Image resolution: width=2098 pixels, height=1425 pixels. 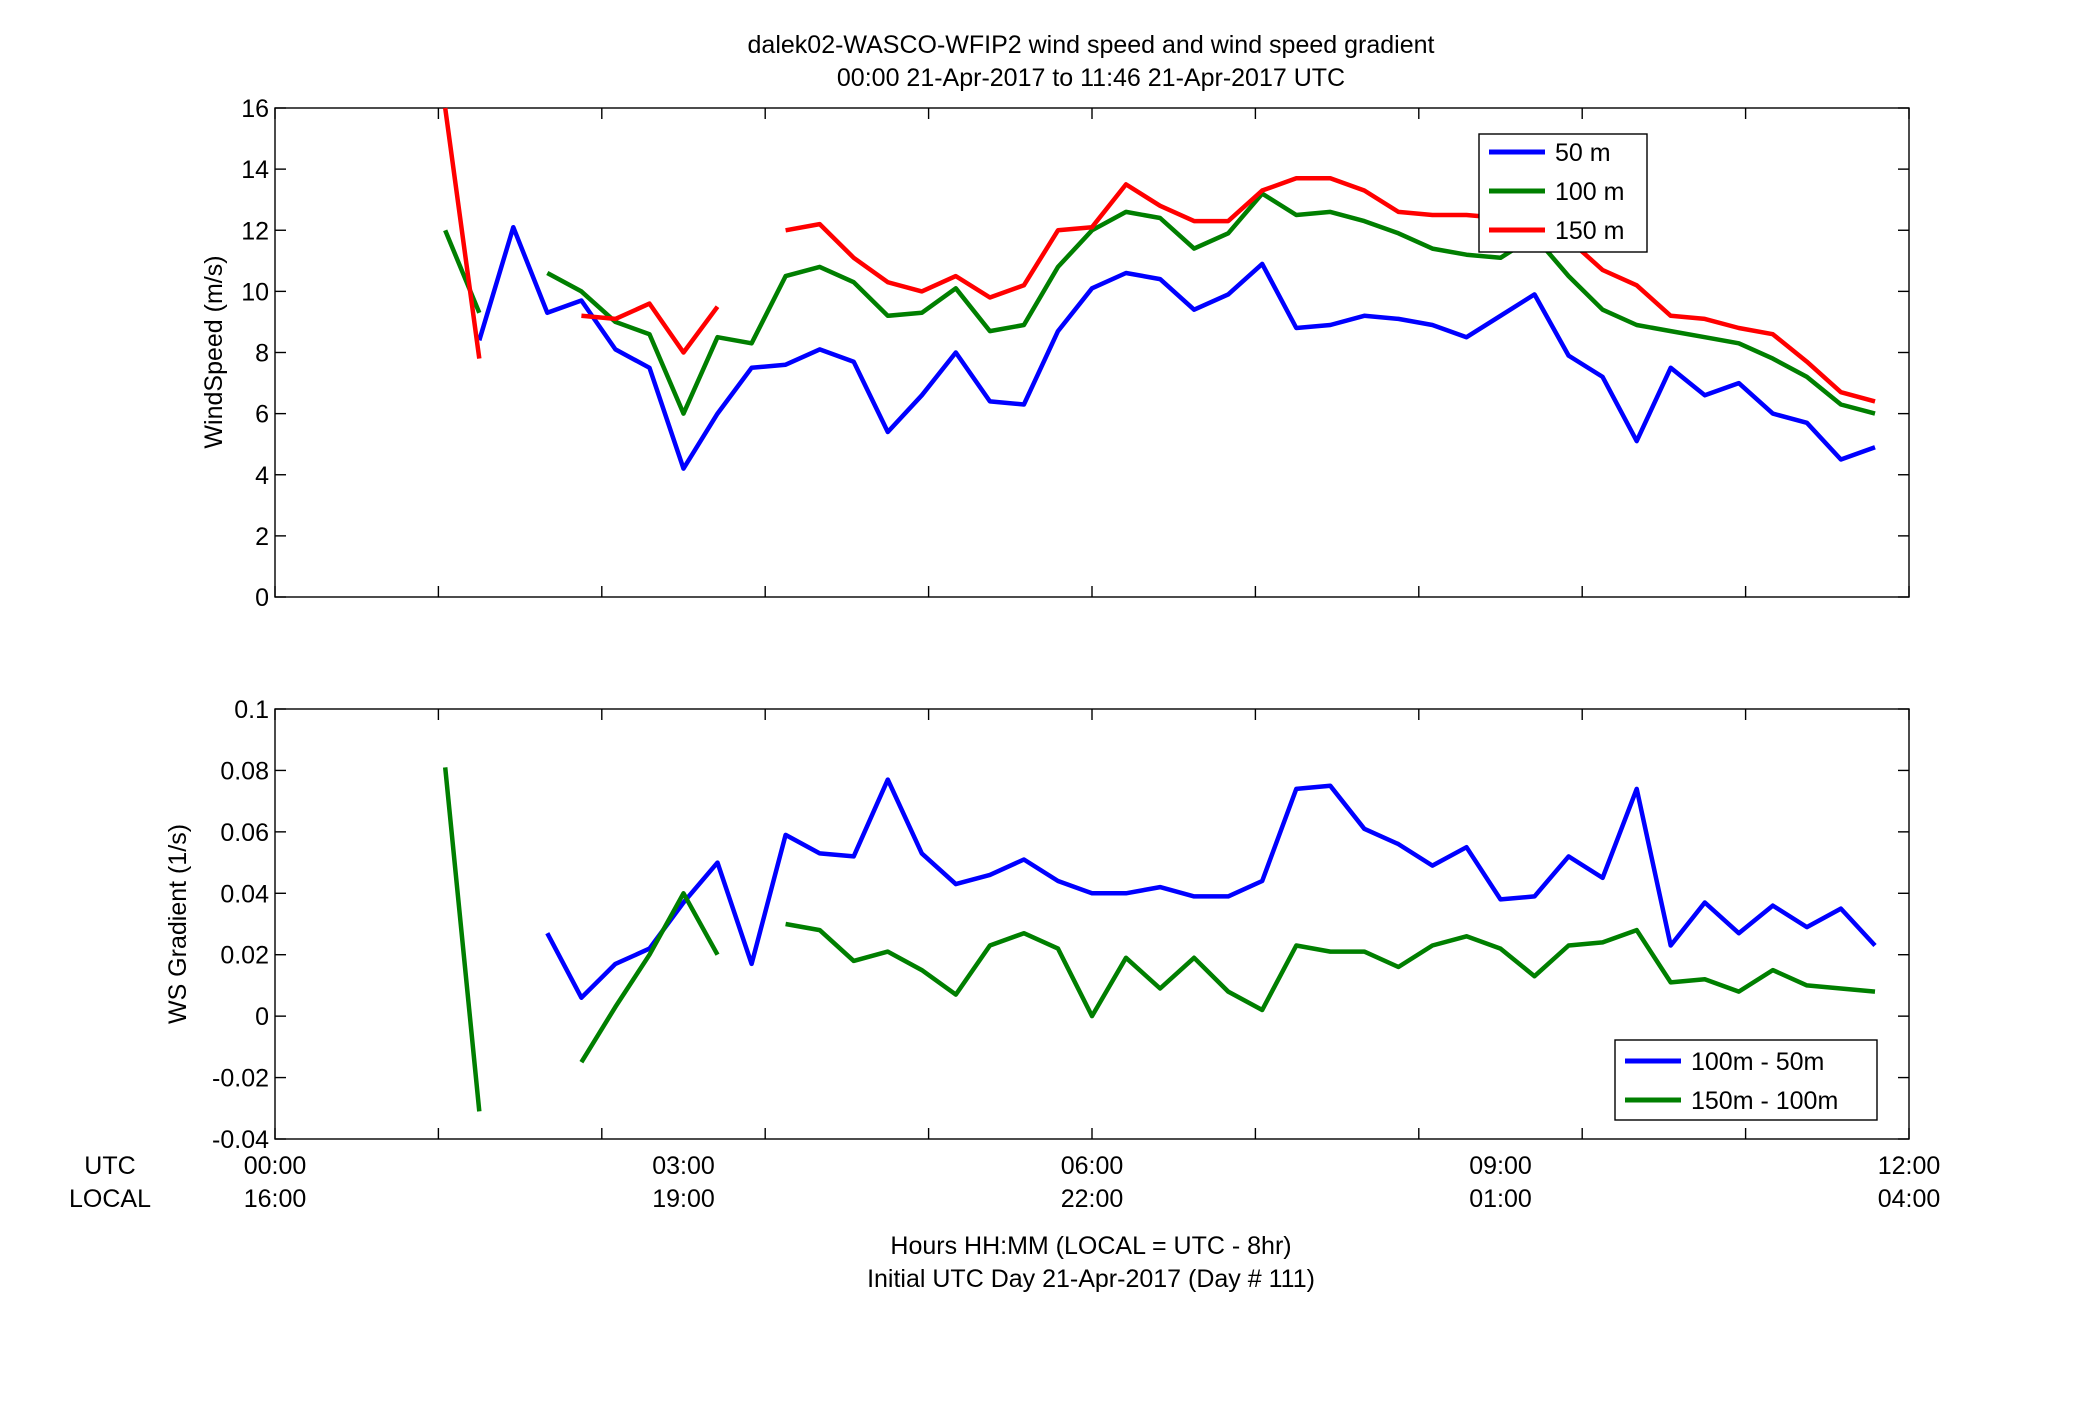 I want to click on utc-tick-label: 09:00, so click(x=1500, y=1166).